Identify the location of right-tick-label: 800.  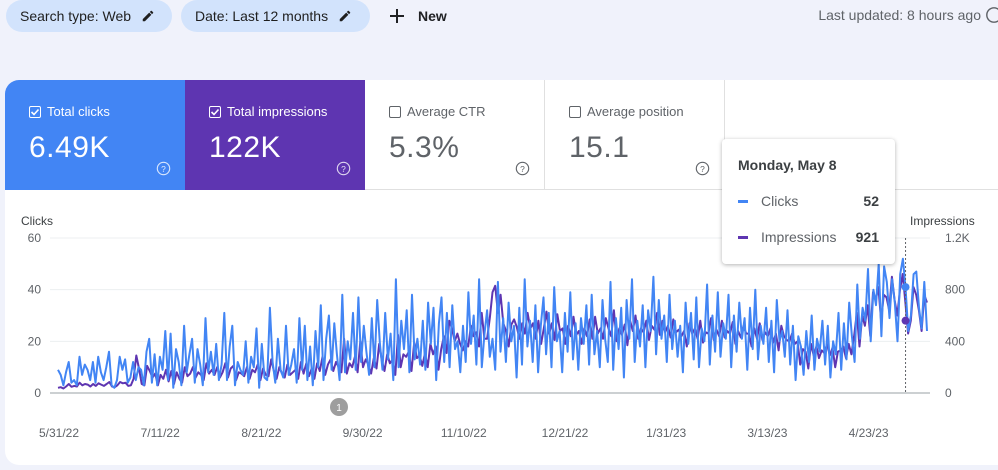
(955, 290).